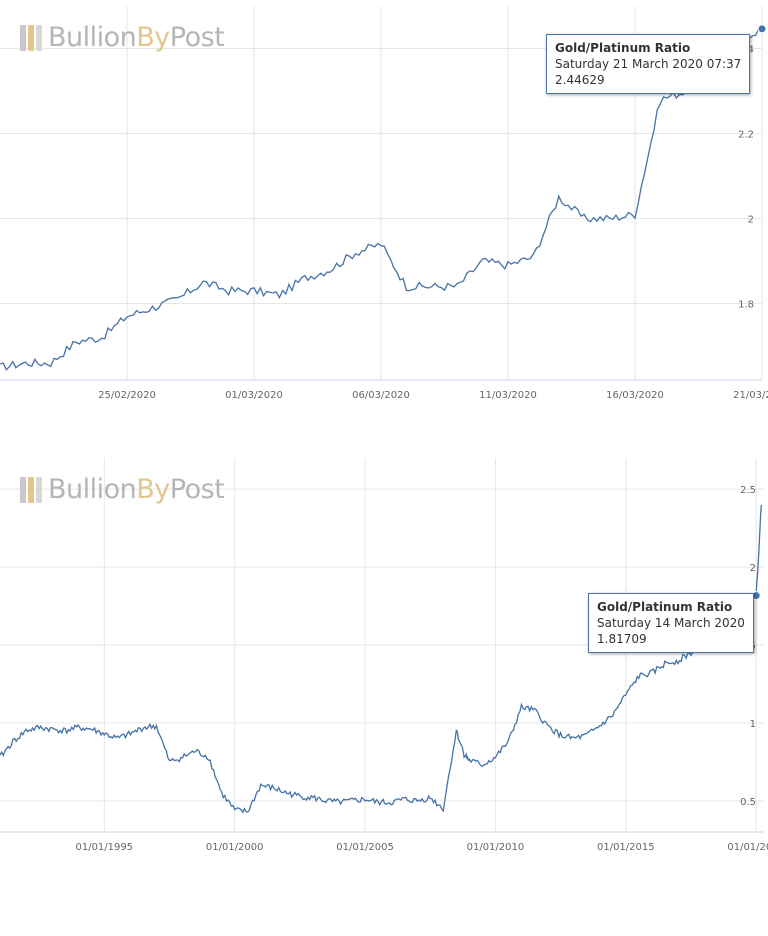 The height and width of the screenshot is (936, 768). What do you see at coordinates (254, 395) in the screenshot?
I see `x-tick-label: 01/03/2020` at bounding box center [254, 395].